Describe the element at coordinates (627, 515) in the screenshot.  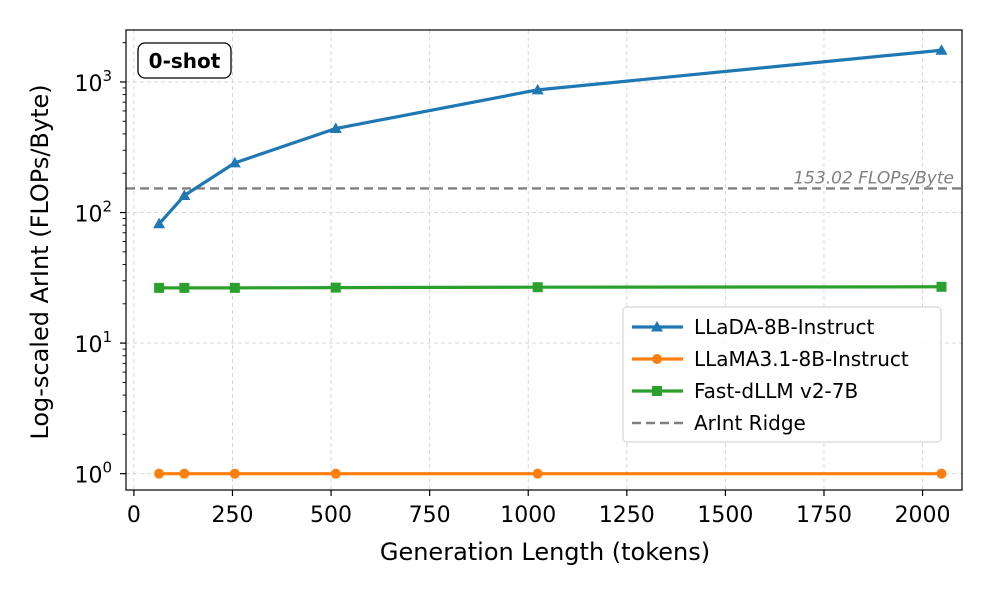
I see `x-tick-label: 1250` at that location.